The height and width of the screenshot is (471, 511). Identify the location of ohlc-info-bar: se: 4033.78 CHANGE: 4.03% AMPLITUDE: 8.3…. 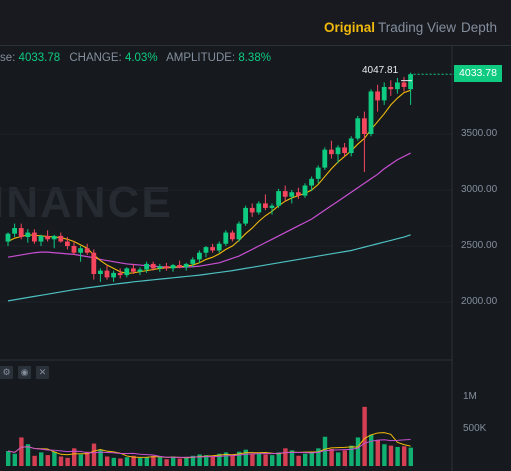
(138, 58).